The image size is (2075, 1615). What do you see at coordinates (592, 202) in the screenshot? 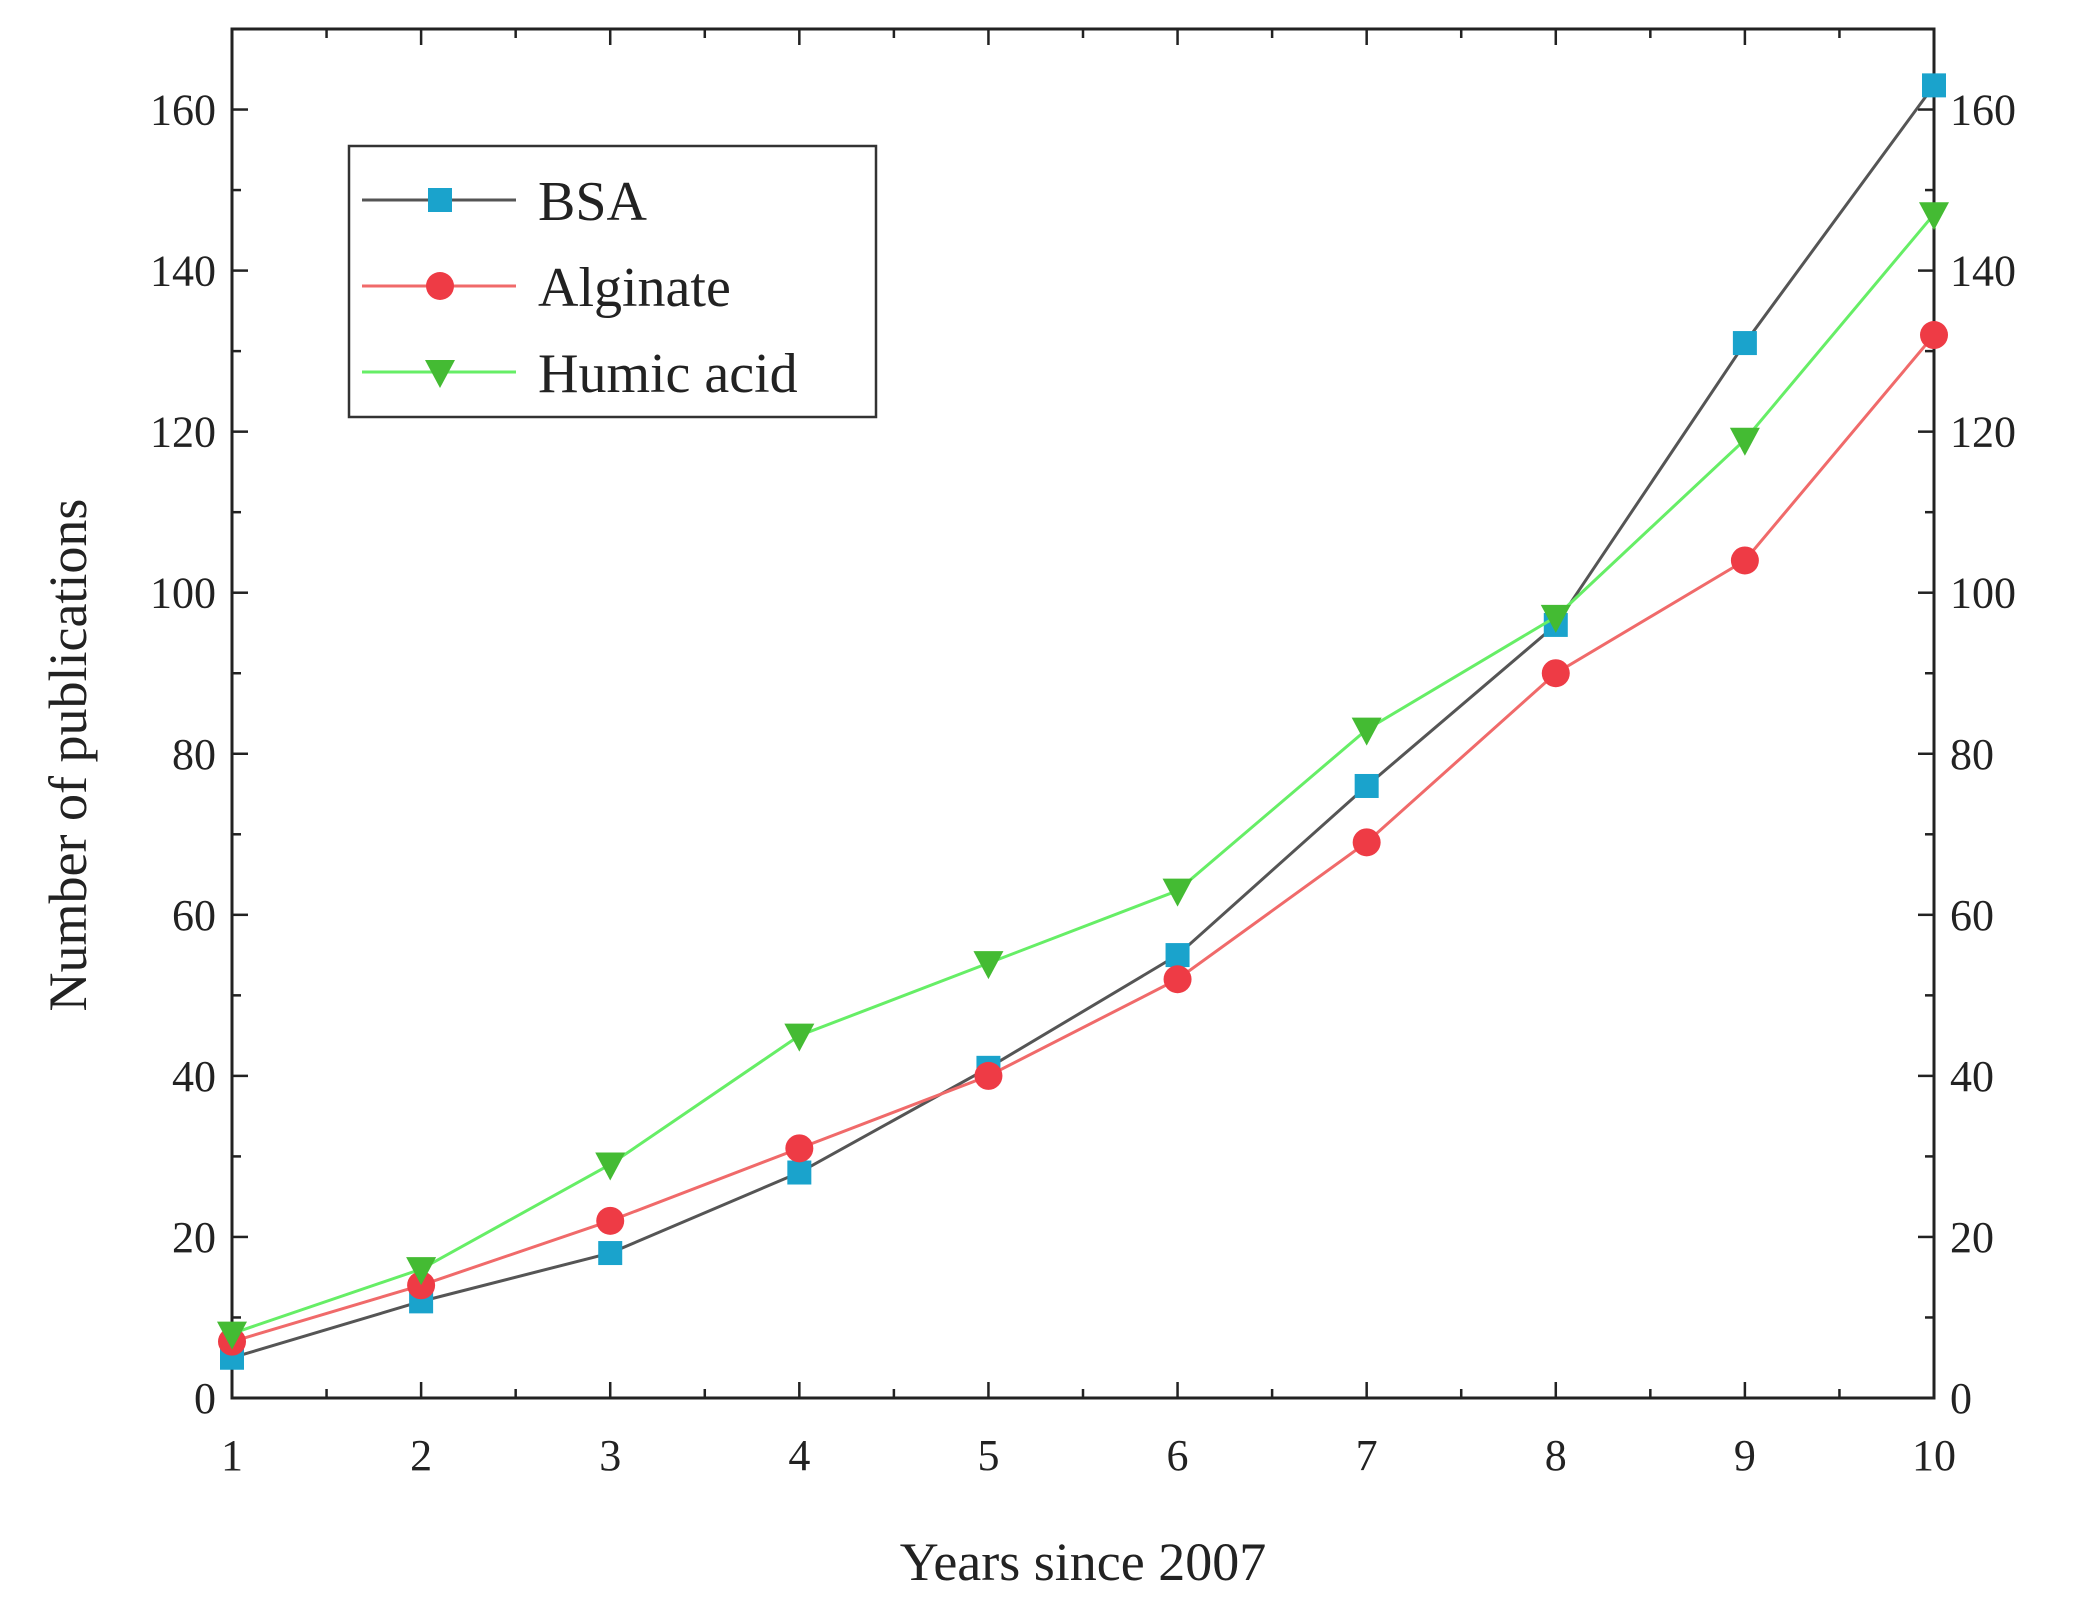
I see `legend-label: BSA` at bounding box center [592, 202].